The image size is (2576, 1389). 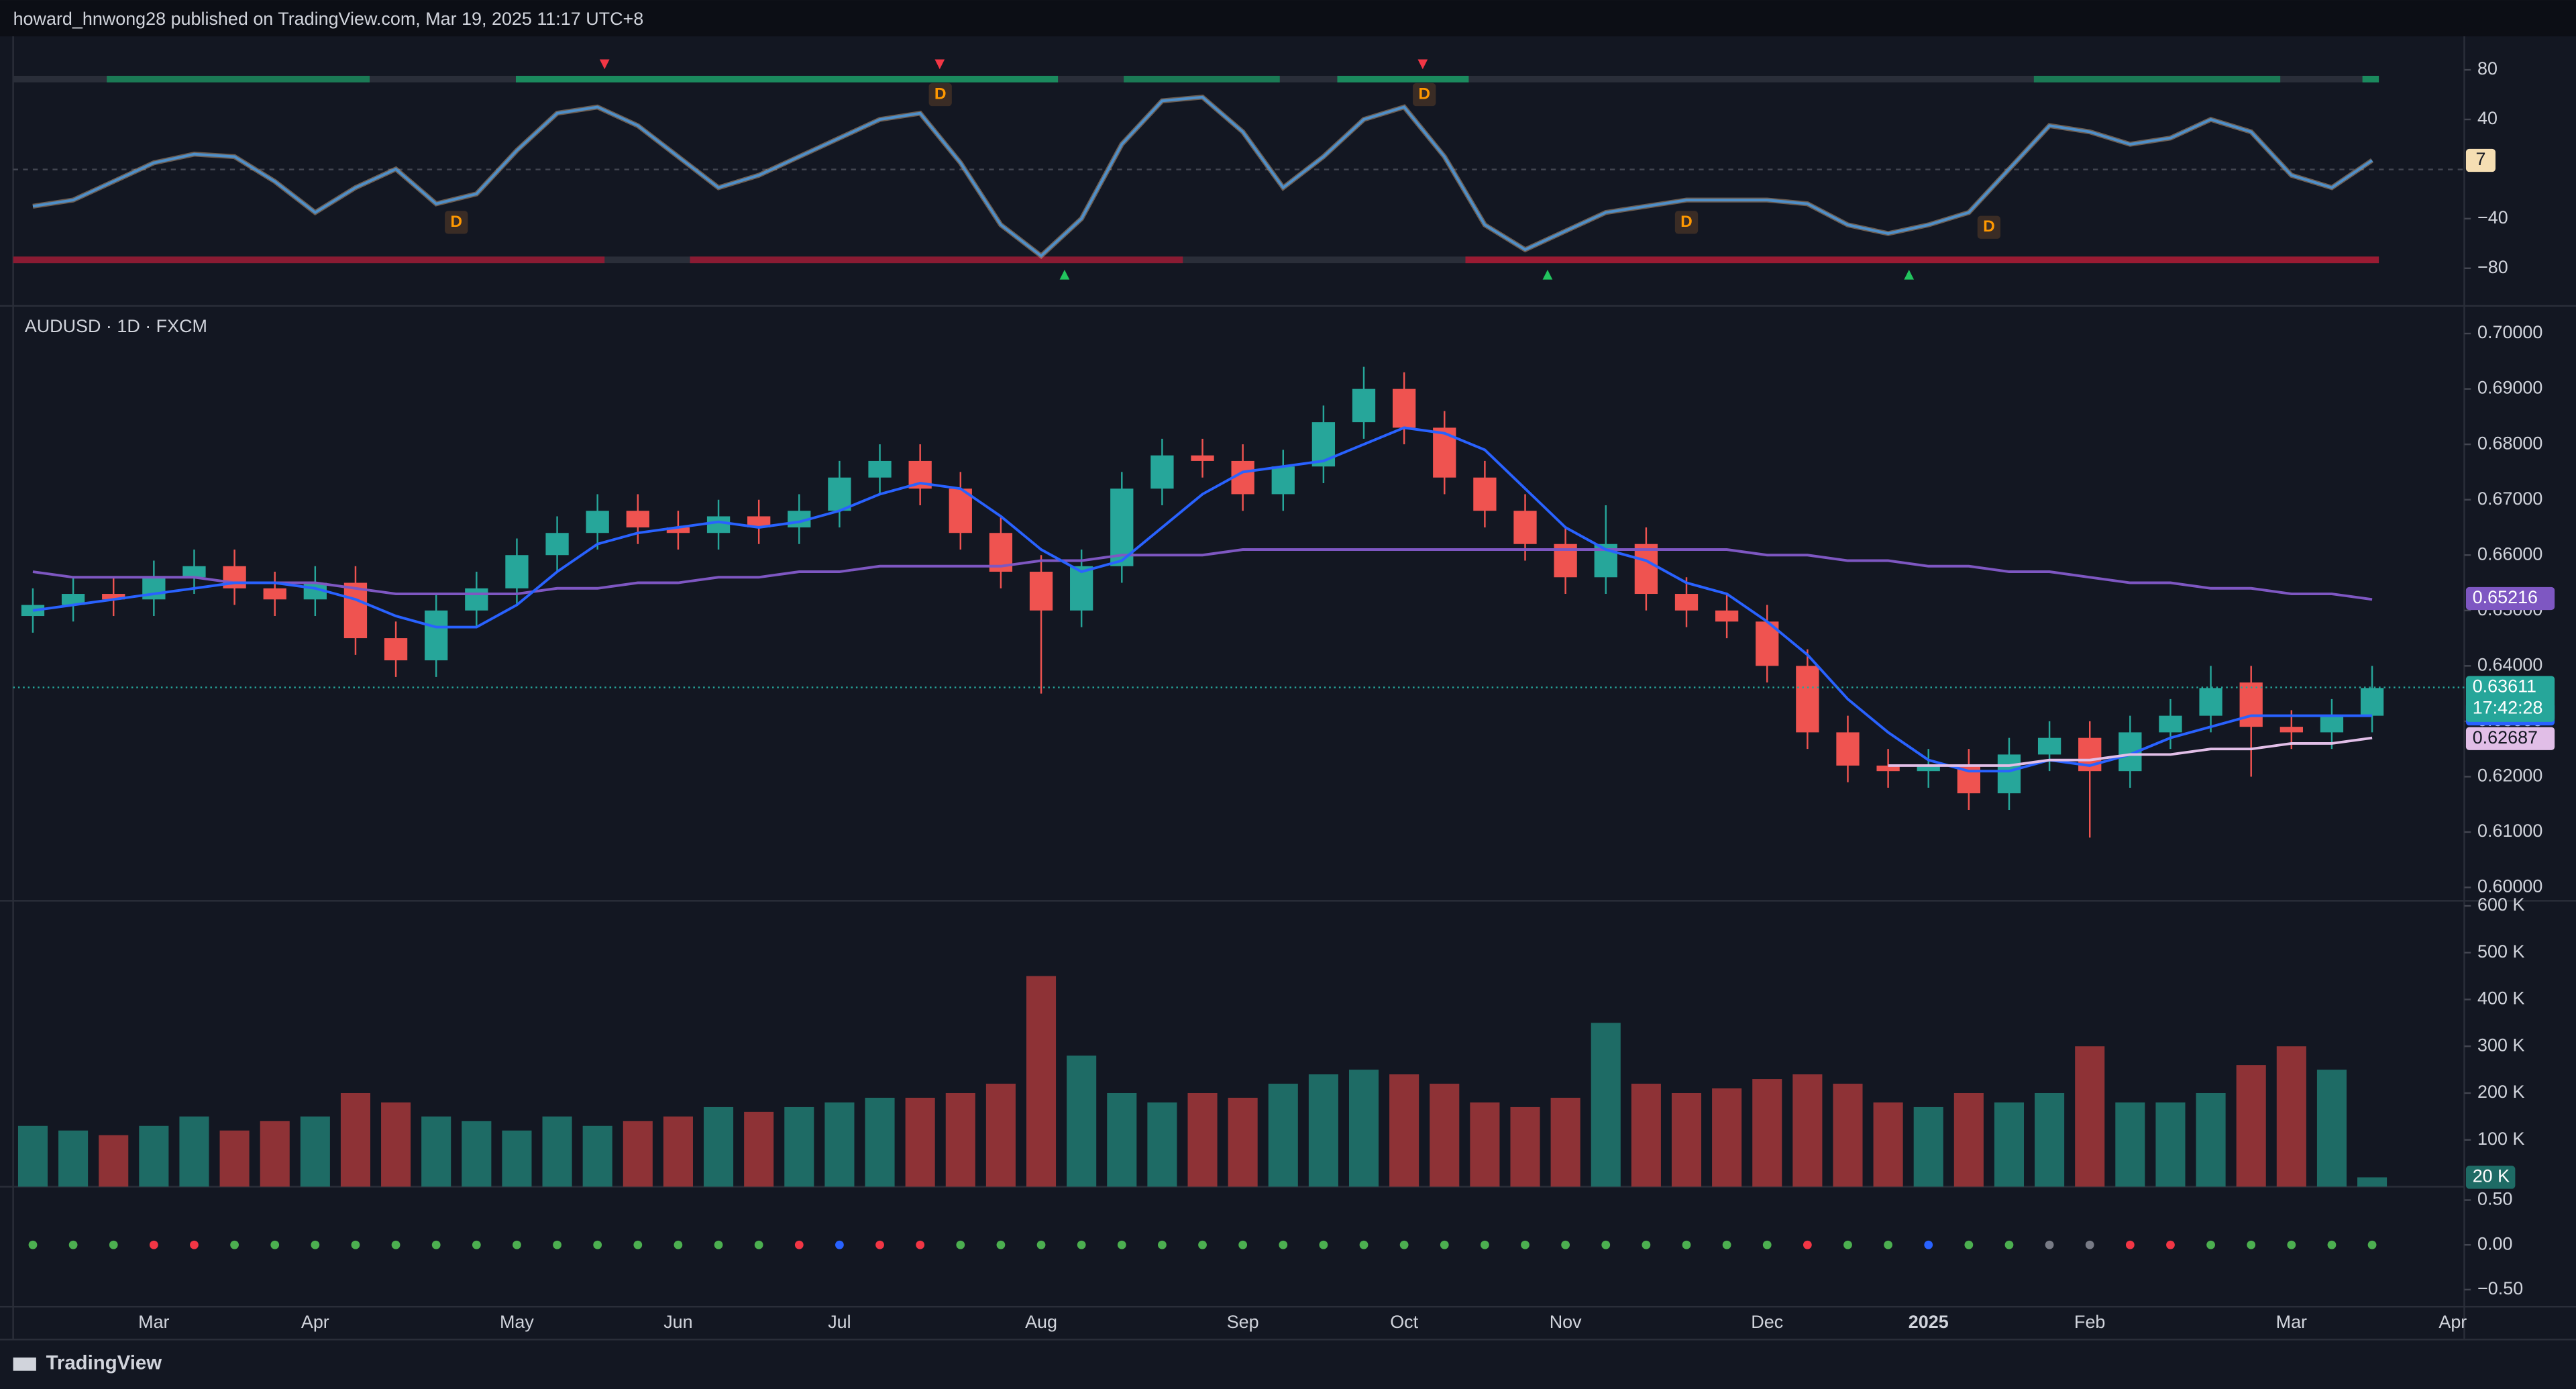 What do you see at coordinates (2490, 1178) in the screenshot?
I see `volume-last-box` at bounding box center [2490, 1178].